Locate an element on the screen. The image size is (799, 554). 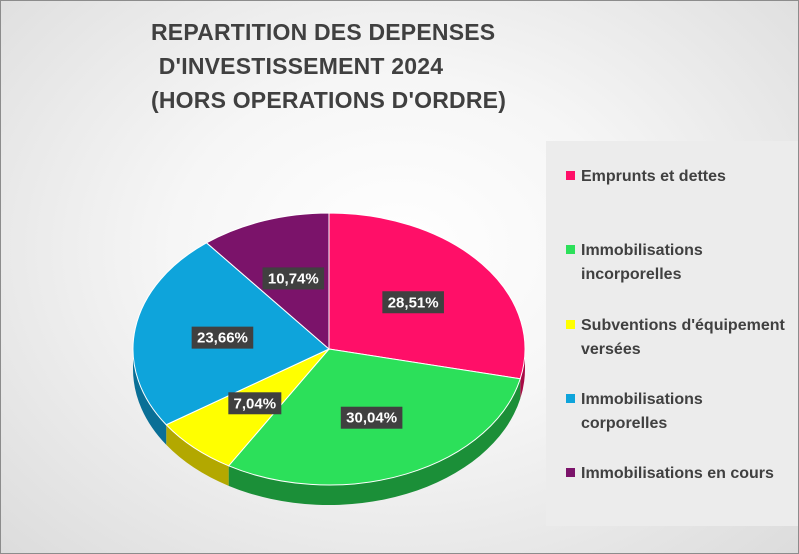
legend-item-emprunts: Emprunts et dettes is located at coordinates (678, 177).